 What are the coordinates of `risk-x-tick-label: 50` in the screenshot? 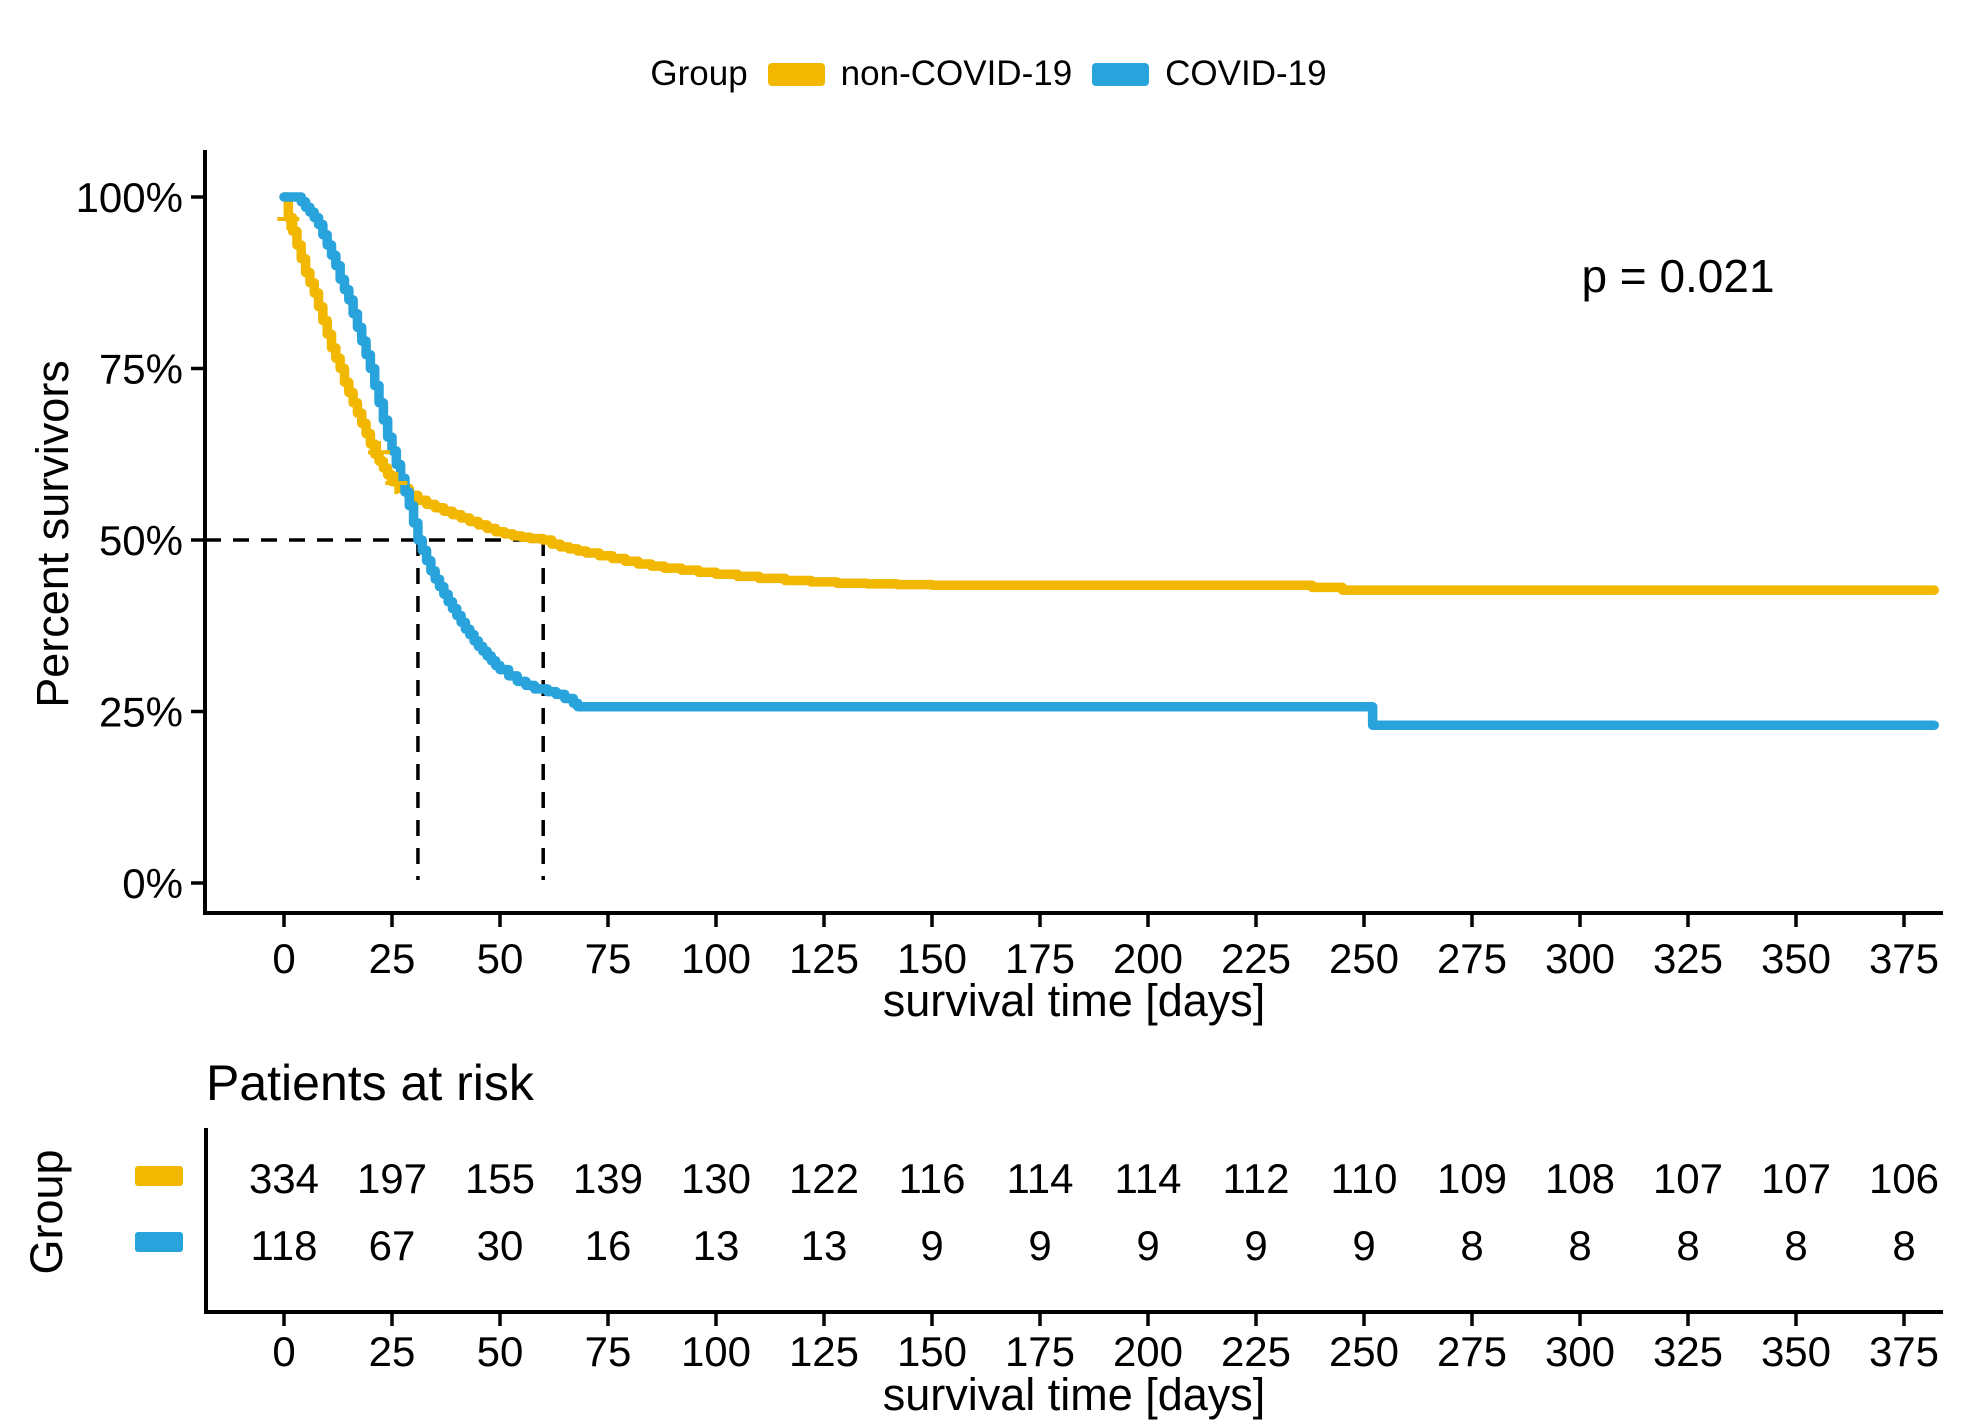 It's located at (500, 1351).